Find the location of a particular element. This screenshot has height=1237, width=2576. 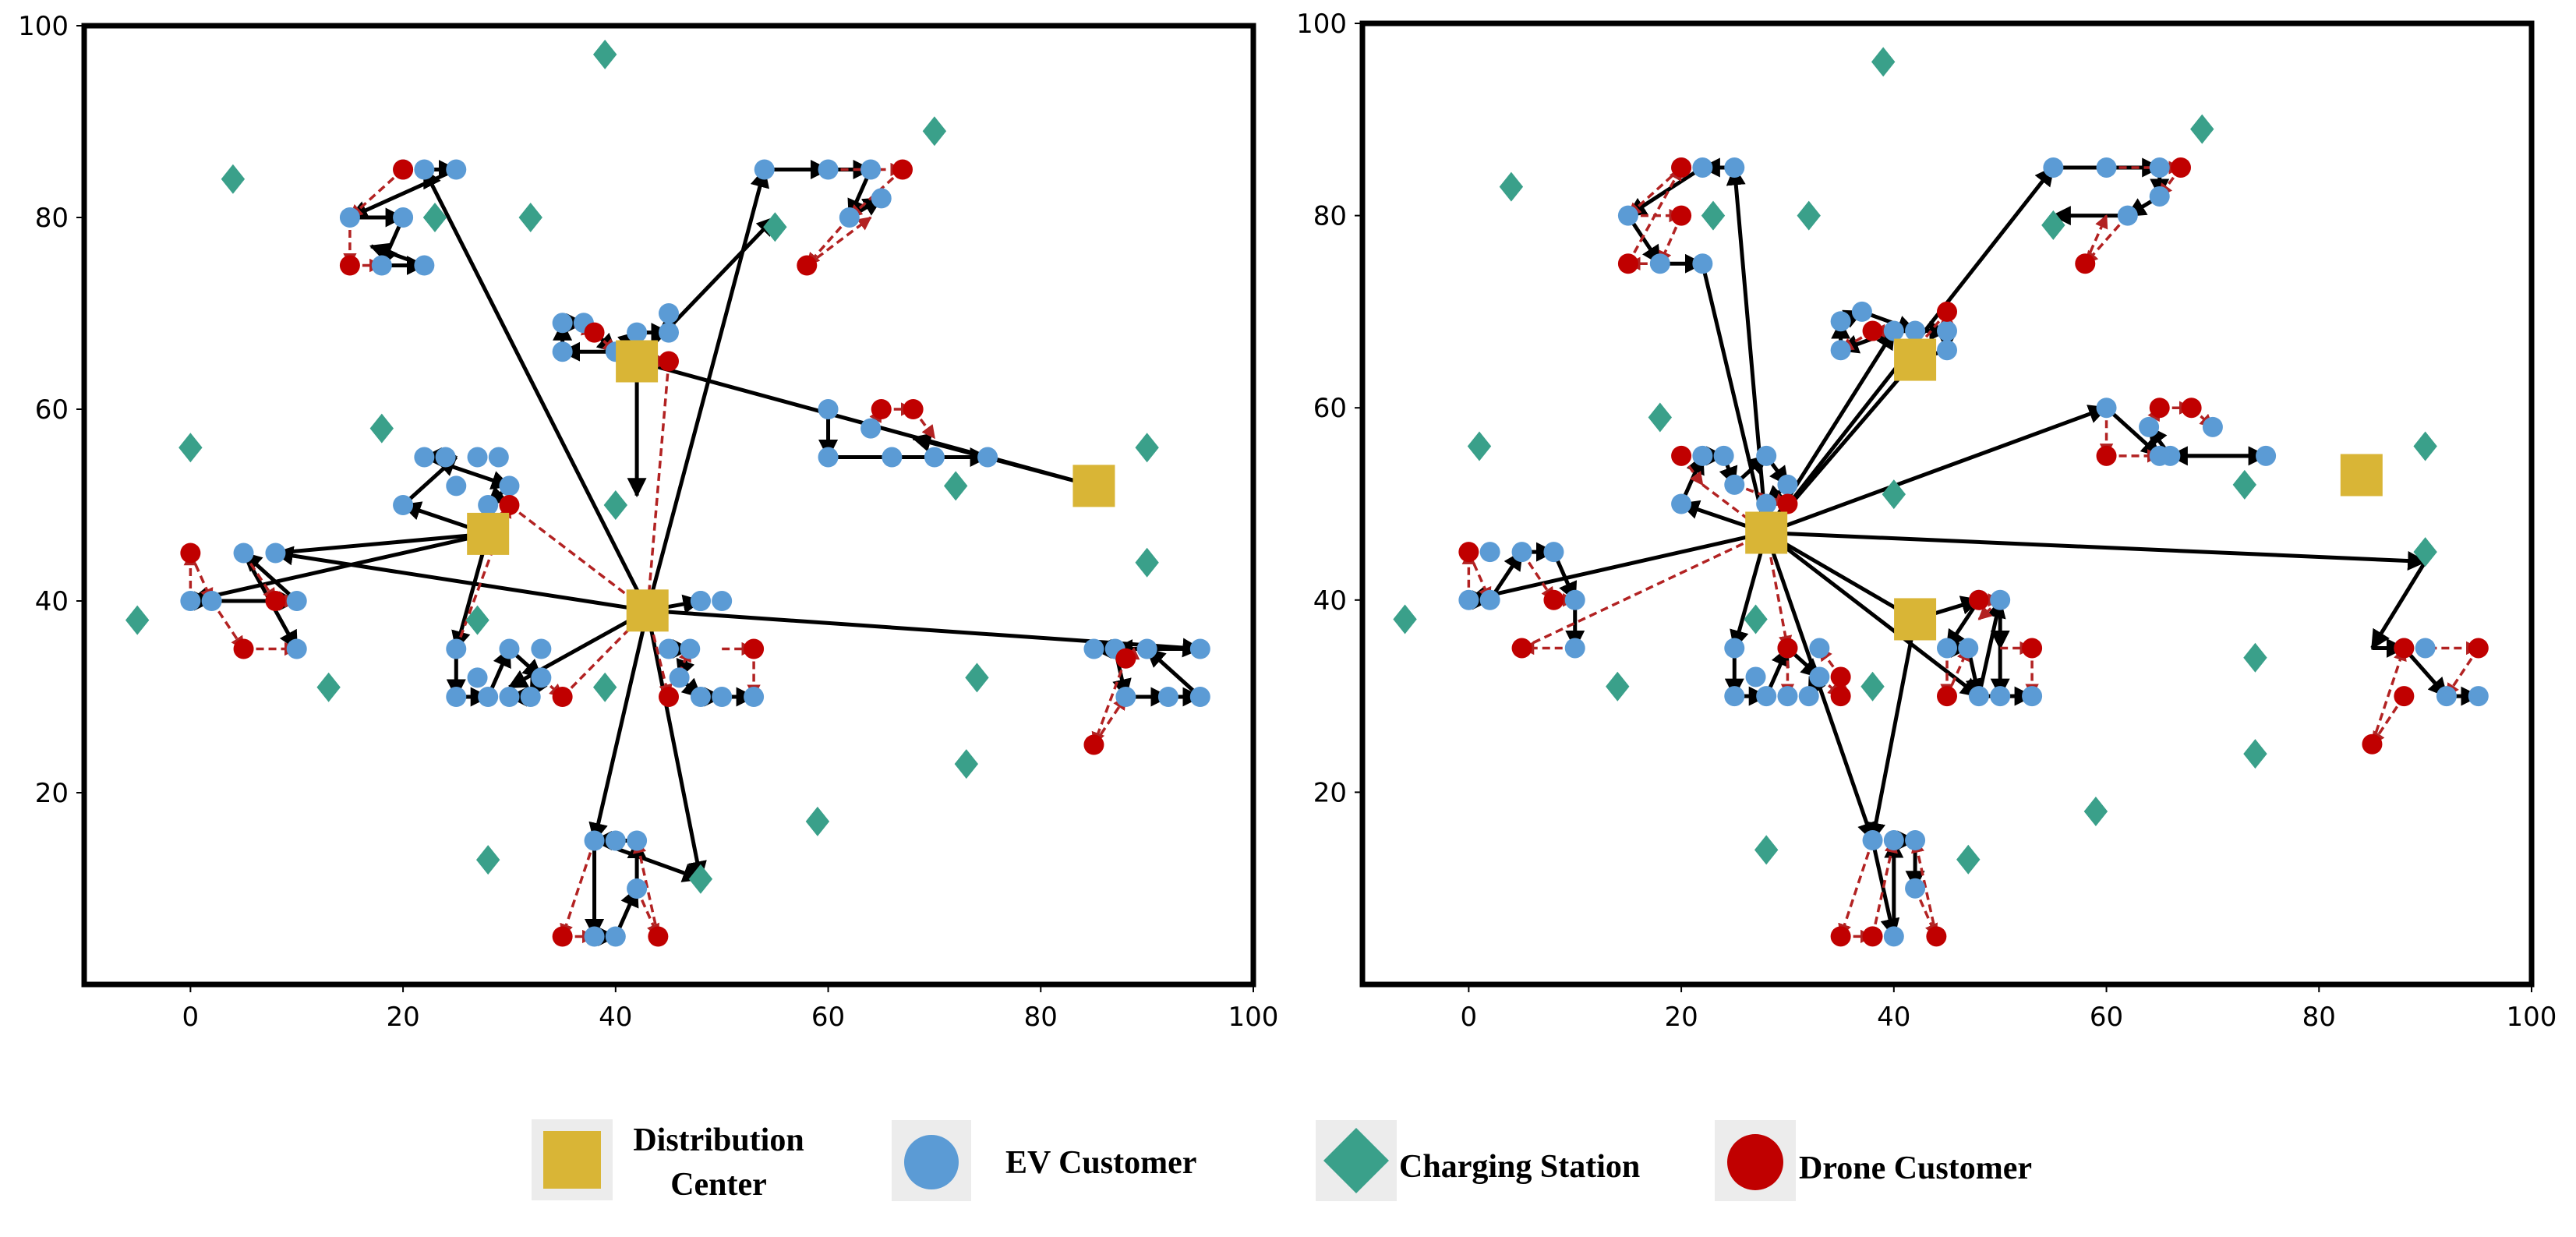

x-tick-label: 0 is located at coordinates (1469, 1017).